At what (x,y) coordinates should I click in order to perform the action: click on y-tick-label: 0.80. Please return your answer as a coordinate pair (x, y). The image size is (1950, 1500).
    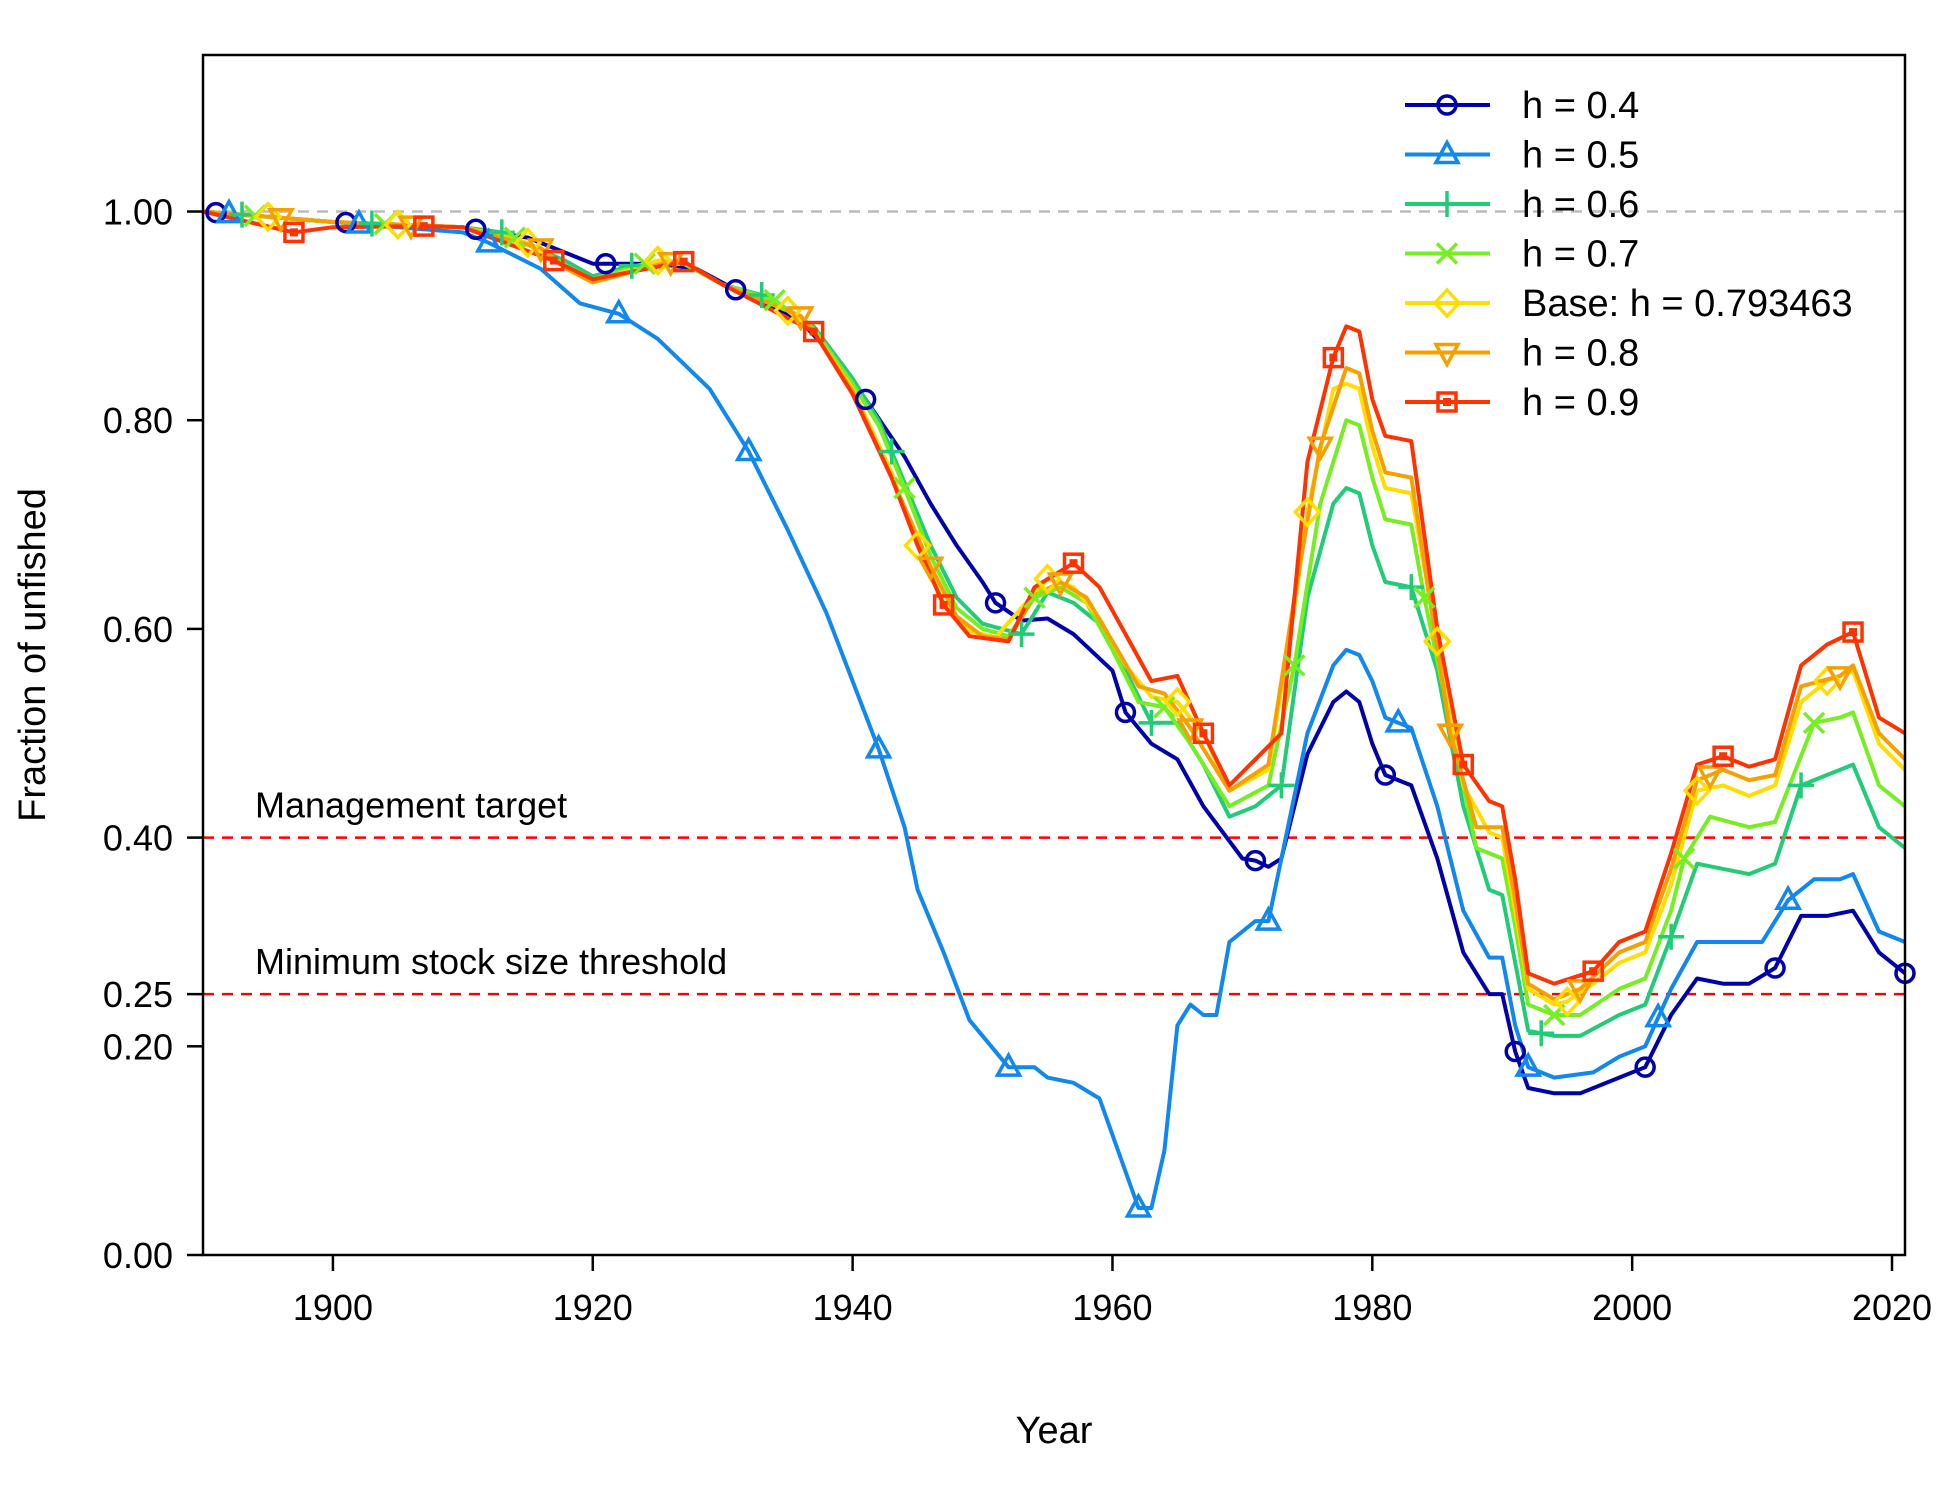
    Looking at the image, I should click on (138, 420).